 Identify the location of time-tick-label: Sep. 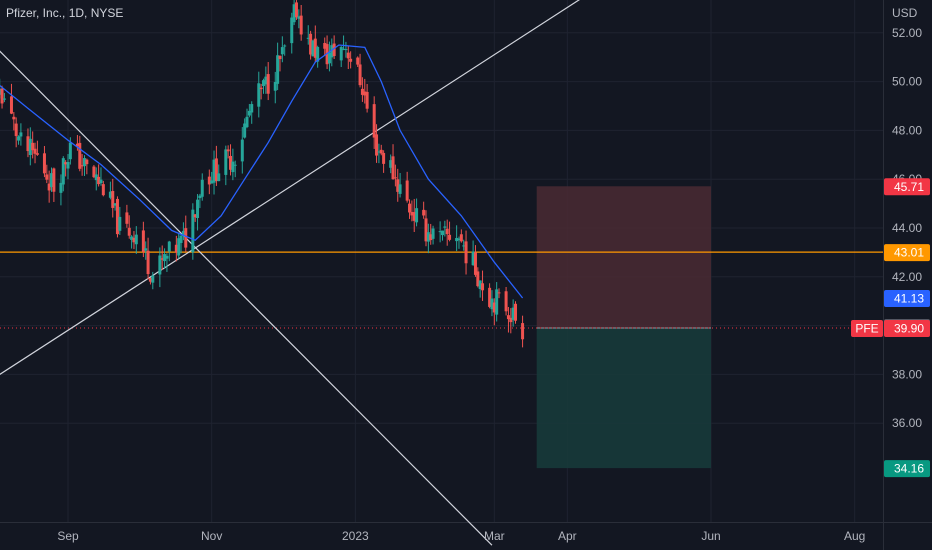
(68, 536).